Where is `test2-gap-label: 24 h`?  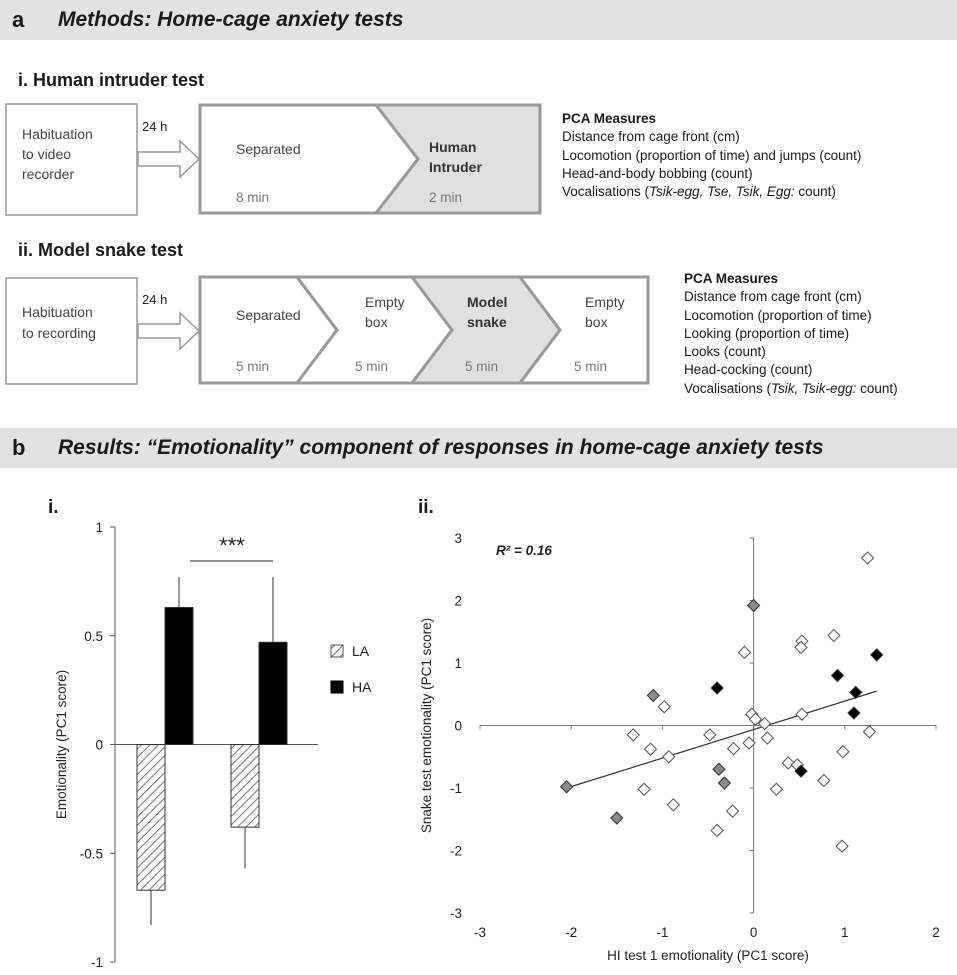 test2-gap-label: 24 h is located at coordinates (154, 299).